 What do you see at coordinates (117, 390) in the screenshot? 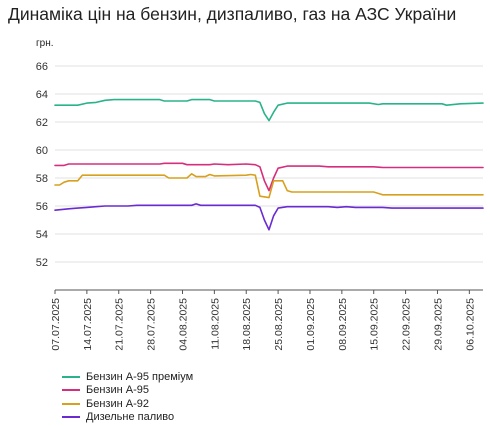
I see `legend-label: Бензин А-95` at bounding box center [117, 390].